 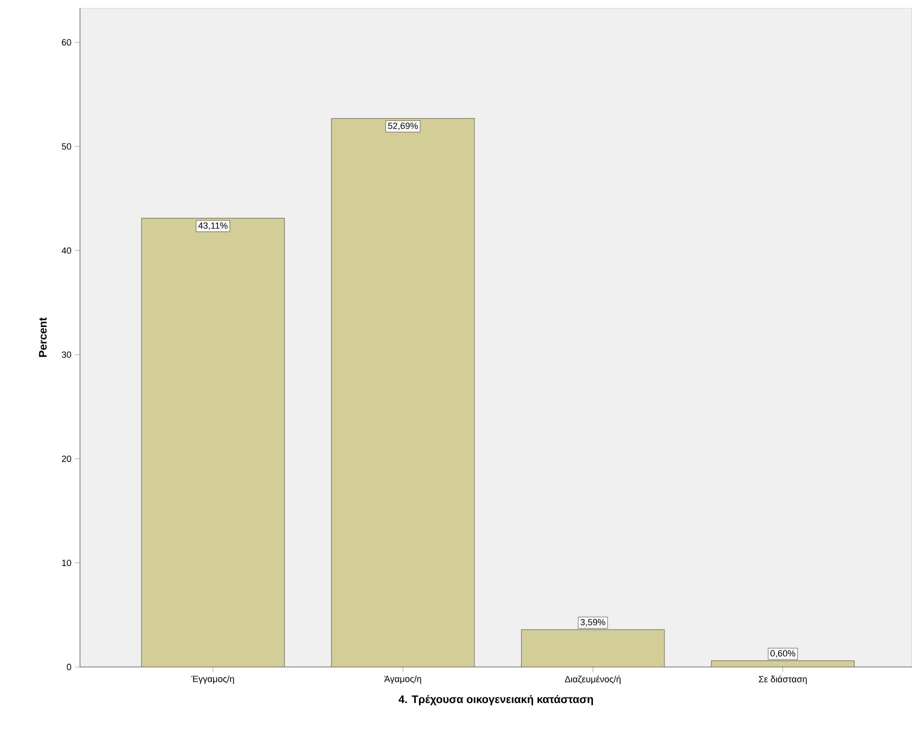 What do you see at coordinates (43, 337) in the screenshot?
I see `y-axis-title: Percent` at bounding box center [43, 337].